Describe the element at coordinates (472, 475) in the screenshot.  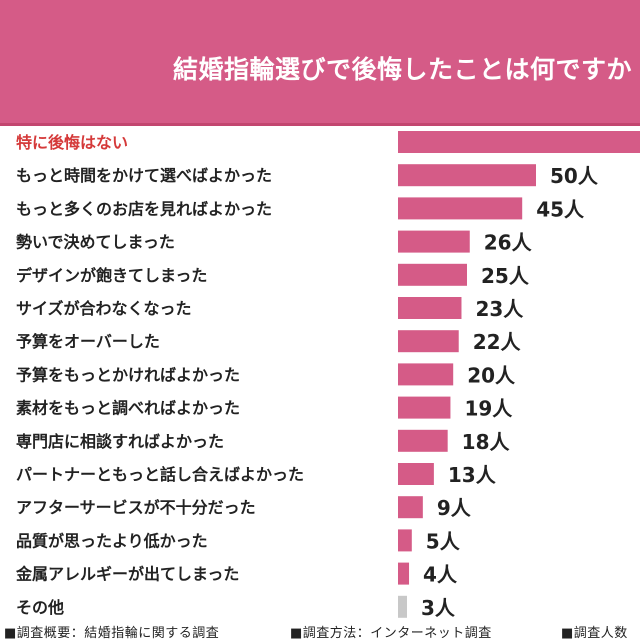
I see `value-label: 13人` at that location.